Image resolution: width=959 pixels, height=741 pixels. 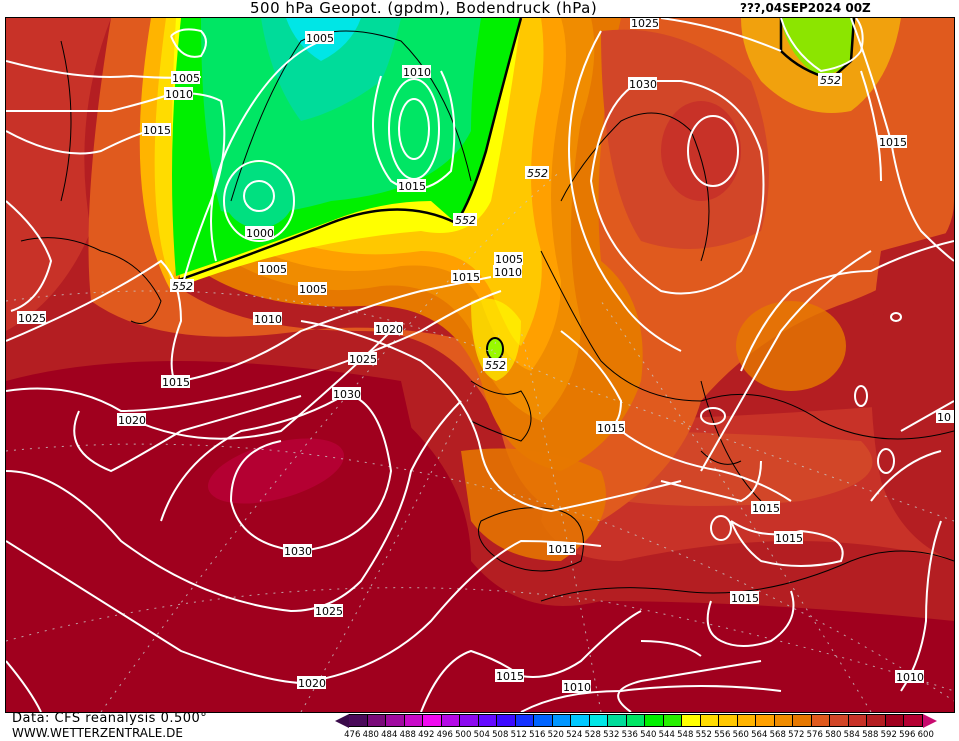 What do you see at coordinates (796, 735) in the screenshot?
I see `colorbar-tick-label: 572` at bounding box center [796, 735].